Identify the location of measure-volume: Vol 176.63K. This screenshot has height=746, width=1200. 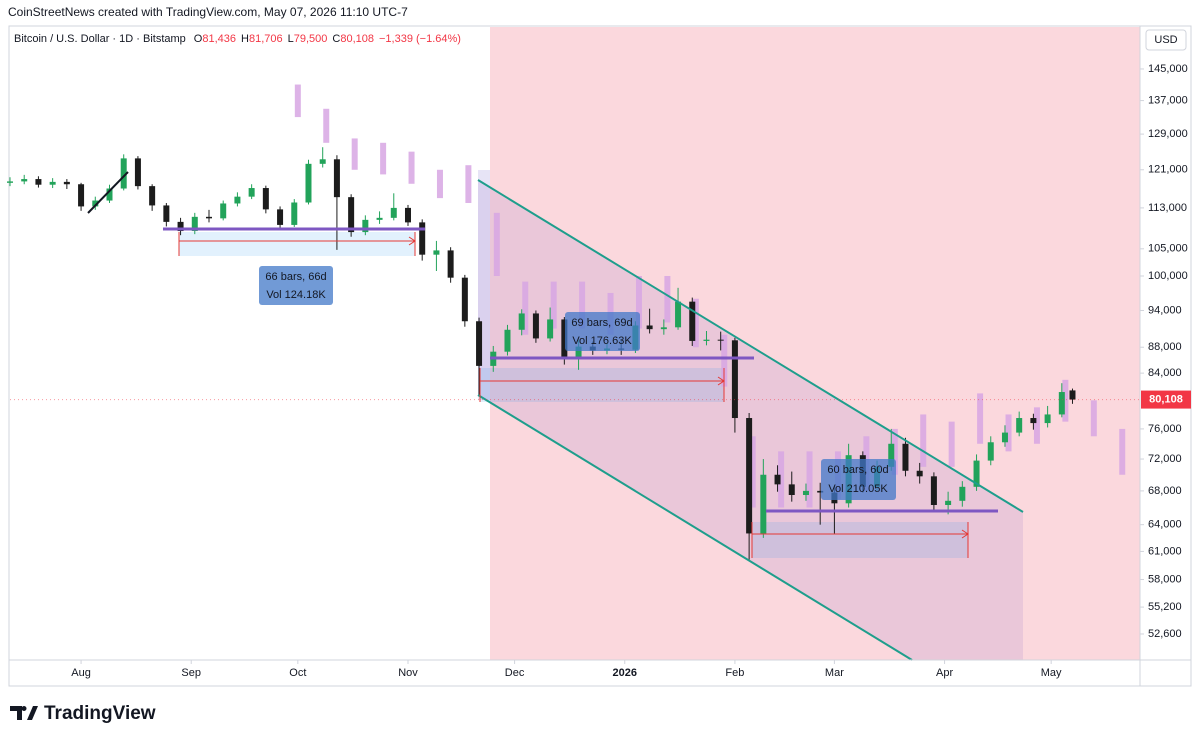
(602, 341).